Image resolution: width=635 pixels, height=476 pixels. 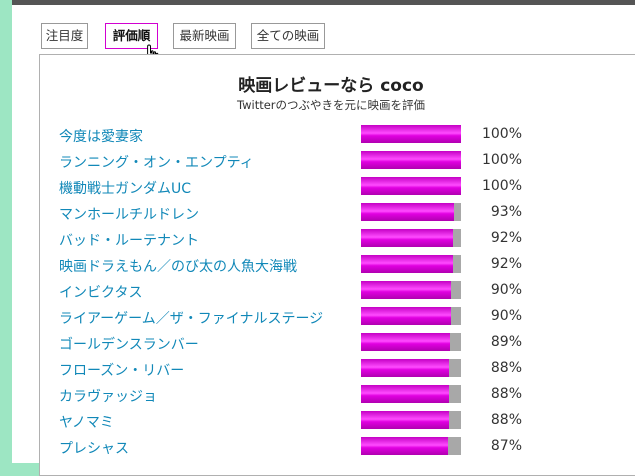 I want to click on window-top-border, so click(x=323, y=2).